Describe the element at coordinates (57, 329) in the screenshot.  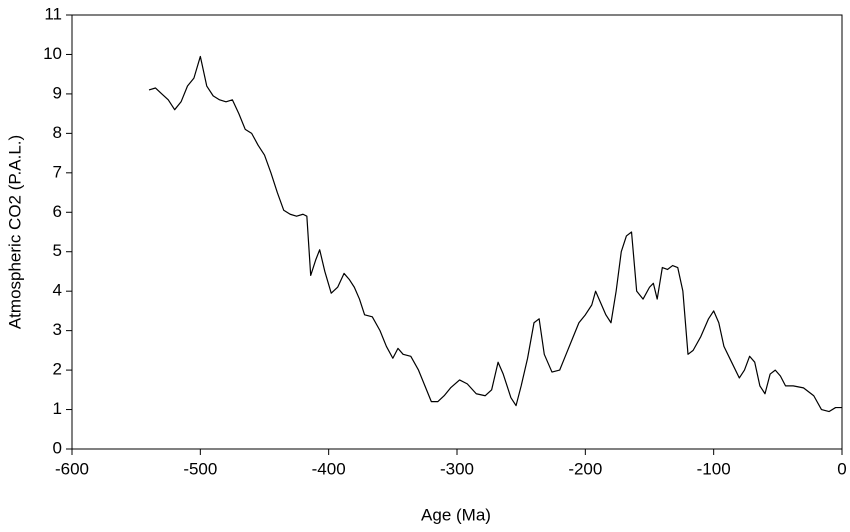
I see `y-tick-label: 3` at that location.